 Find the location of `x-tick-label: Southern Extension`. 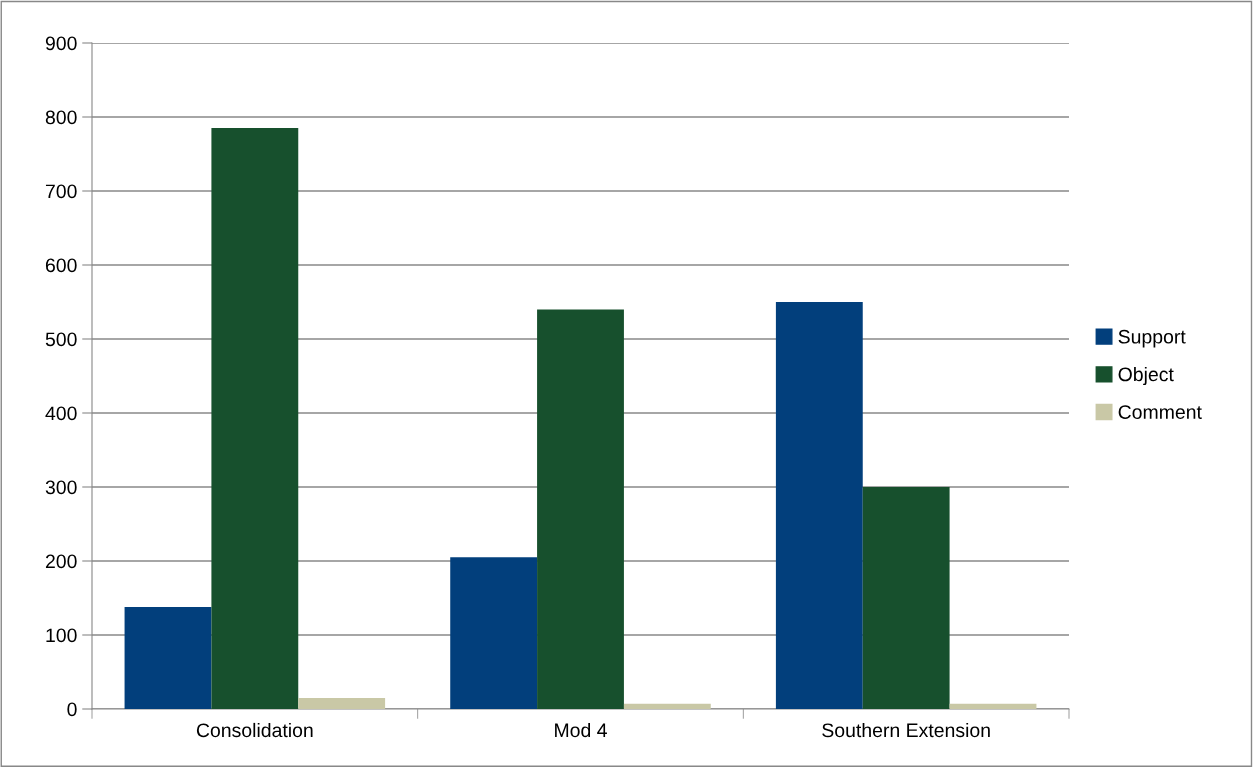

x-tick-label: Southern Extension is located at coordinates (906, 730).